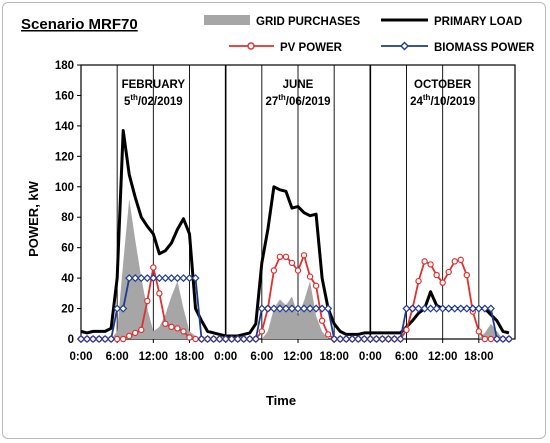 The height and width of the screenshot is (443, 550). What do you see at coordinates (308, 22) in the screenshot?
I see `legend-label-grid-purchases: GRID PURCHASES` at bounding box center [308, 22].